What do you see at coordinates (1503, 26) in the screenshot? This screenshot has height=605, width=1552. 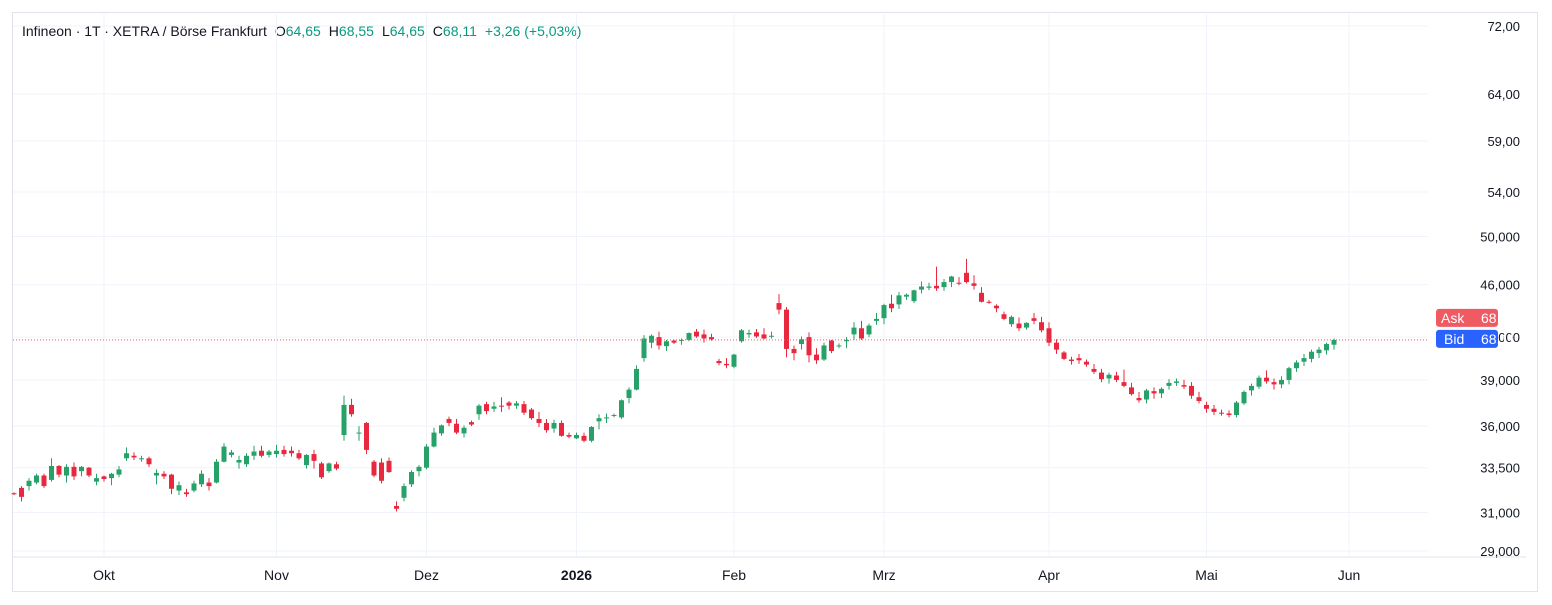 I see `y-tick-label: 72,00` at bounding box center [1503, 26].